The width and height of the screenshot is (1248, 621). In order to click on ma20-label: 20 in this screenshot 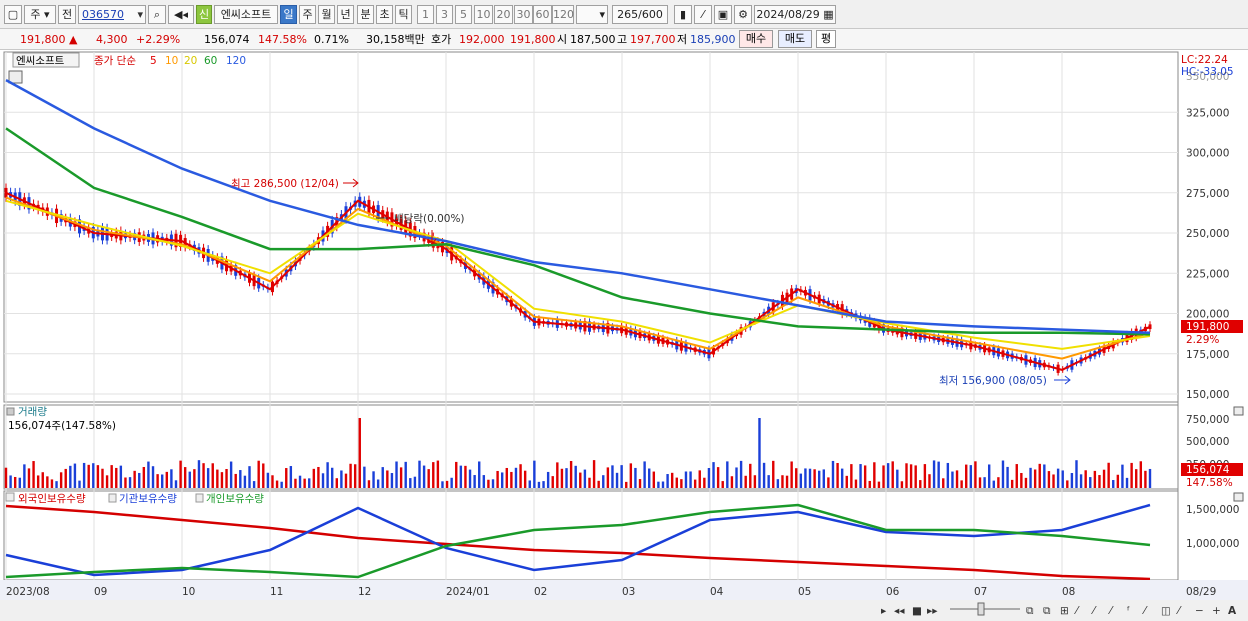, I will do `click(190, 61)`.